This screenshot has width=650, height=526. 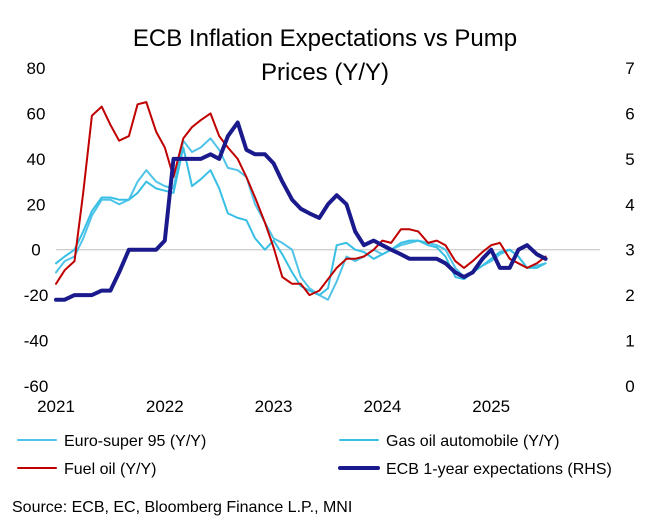 I want to click on y-right-tick-label: 1, so click(x=629, y=341).